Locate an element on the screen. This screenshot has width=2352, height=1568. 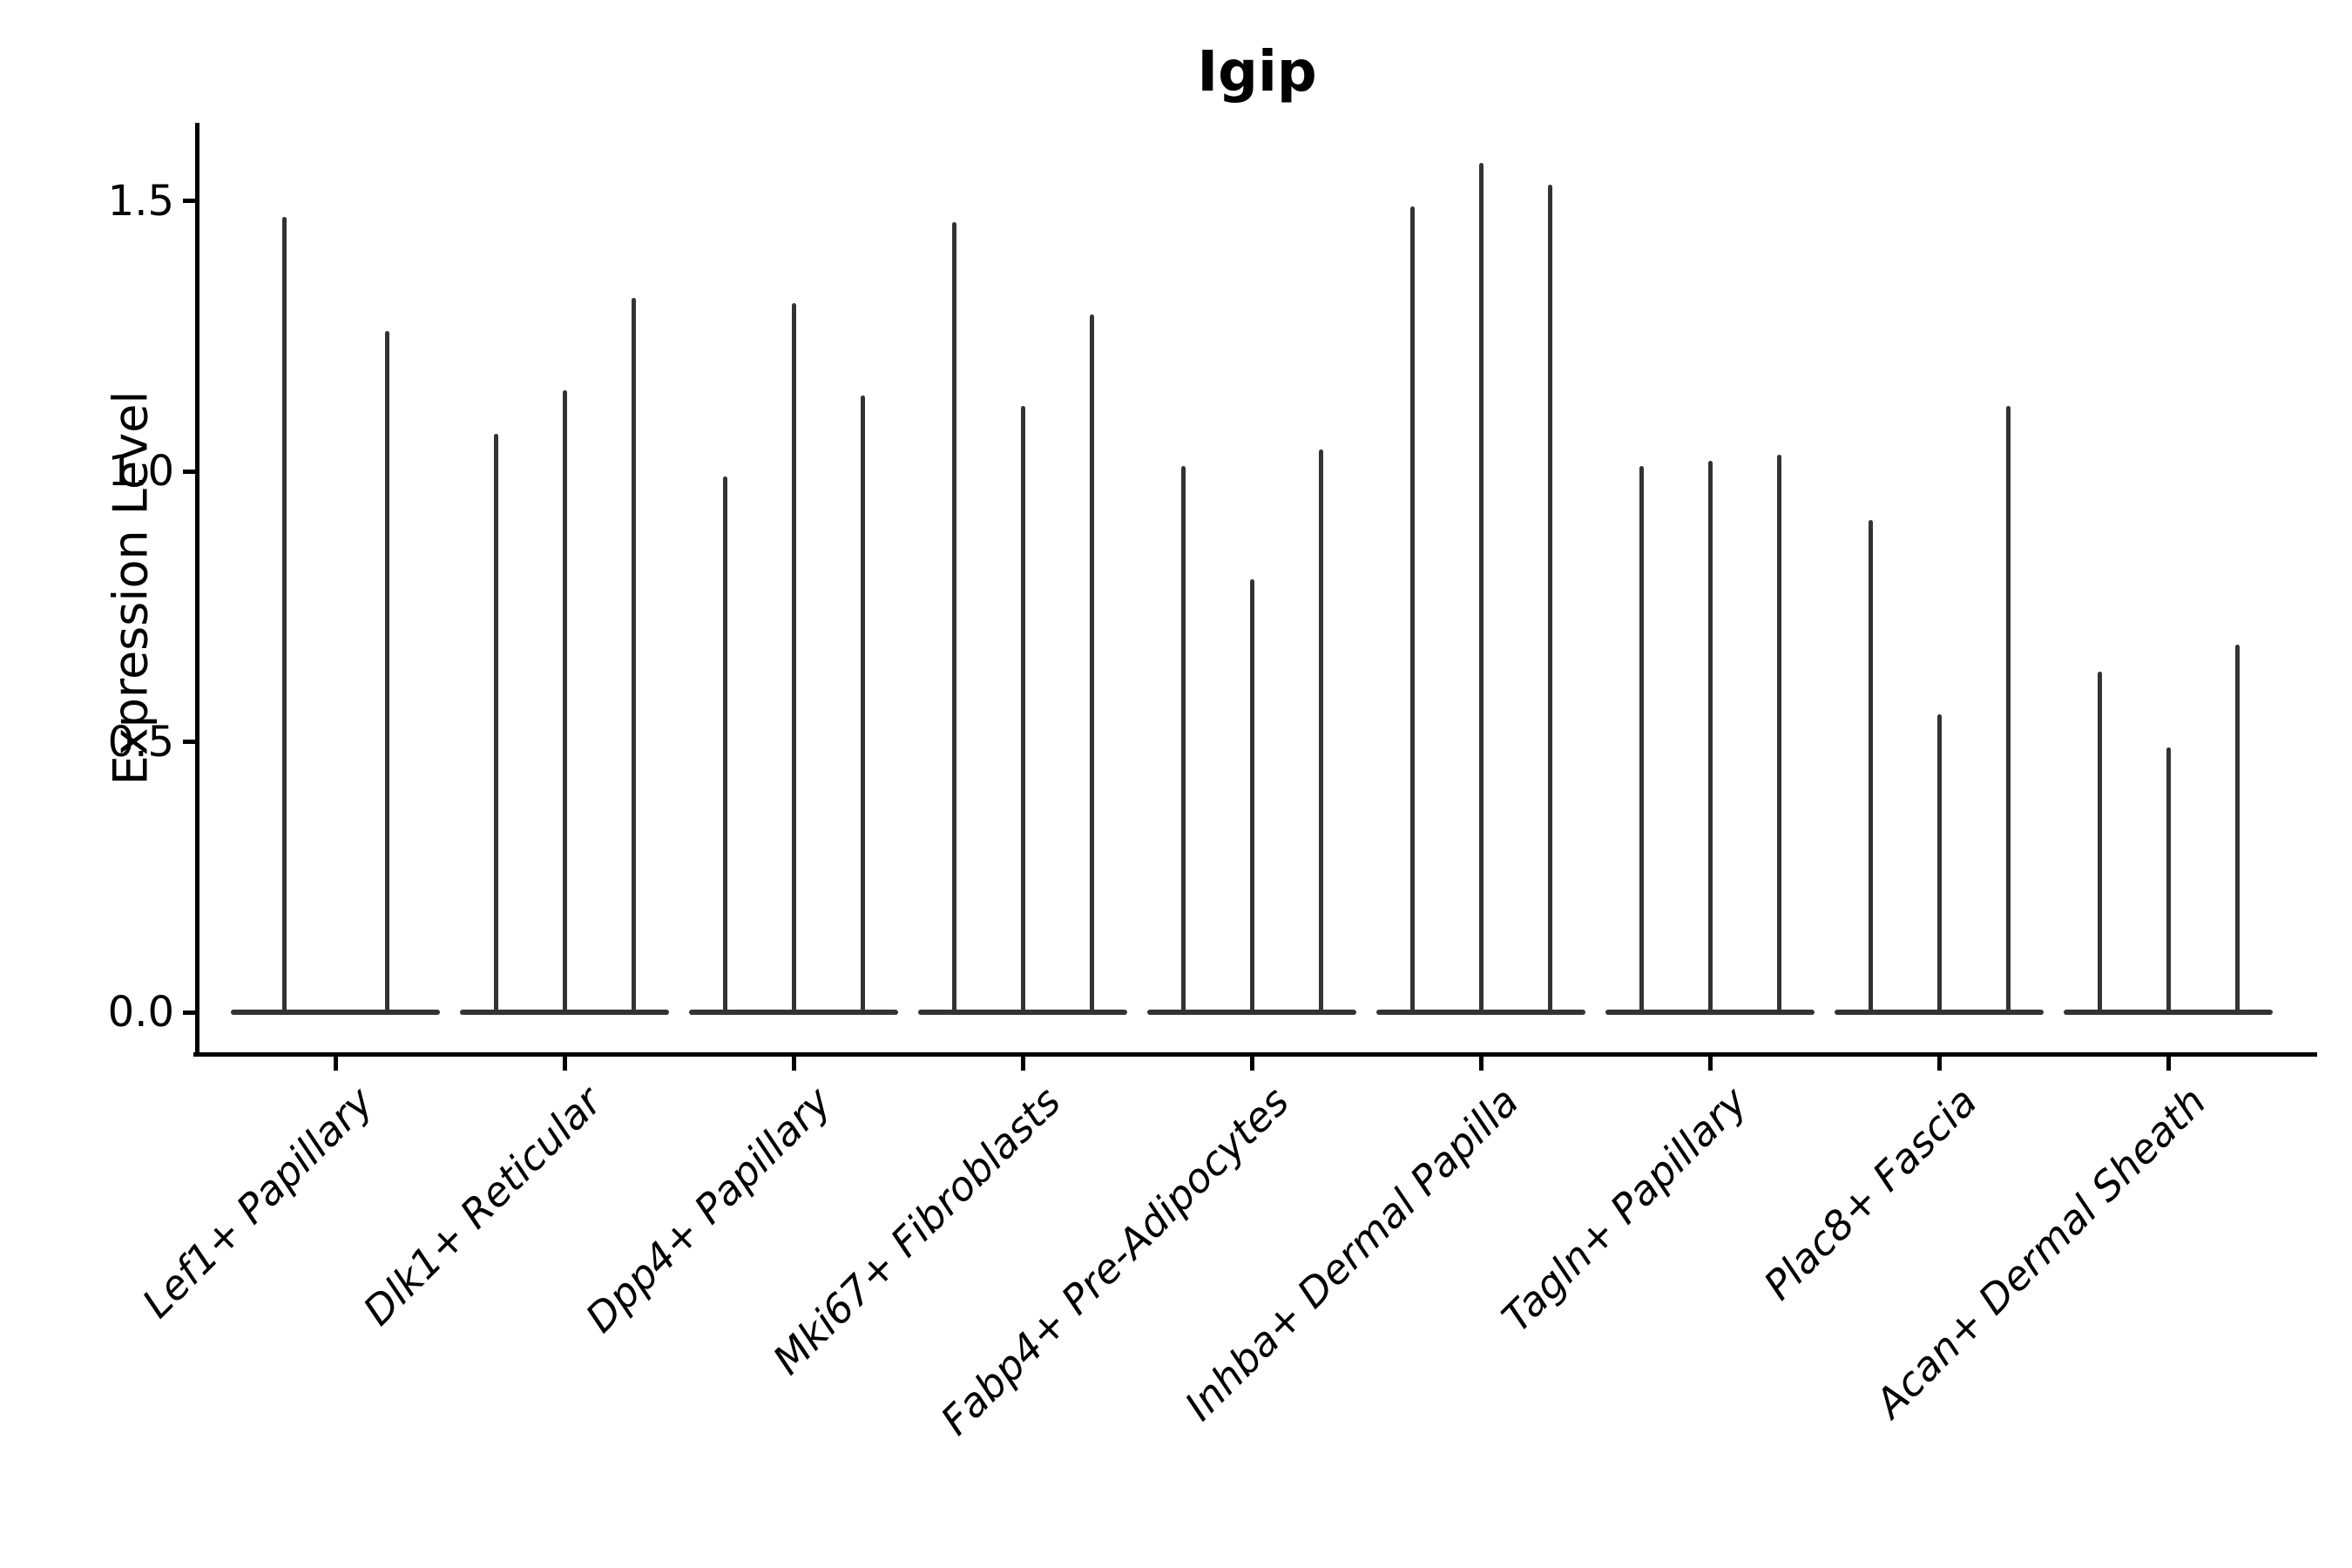
y-axis-spine is located at coordinates (197, 589).